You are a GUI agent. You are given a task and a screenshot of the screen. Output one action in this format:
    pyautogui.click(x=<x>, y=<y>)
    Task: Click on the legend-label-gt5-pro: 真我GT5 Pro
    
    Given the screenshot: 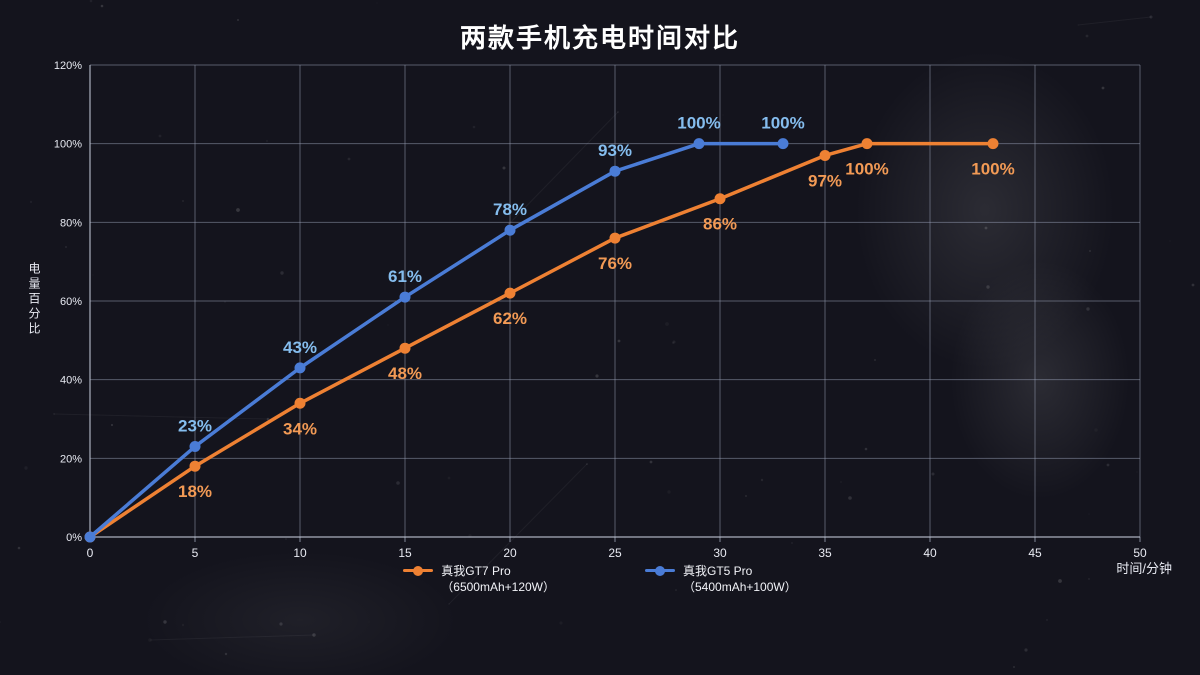 What is the action you would take?
    pyautogui.click(x=718, y=571)
    